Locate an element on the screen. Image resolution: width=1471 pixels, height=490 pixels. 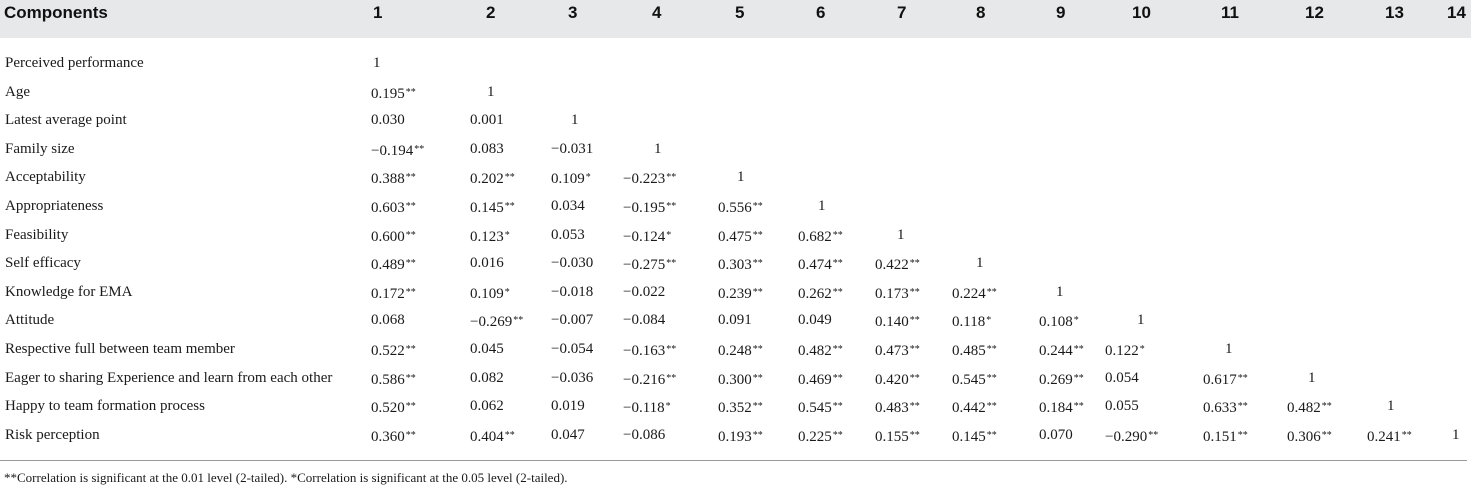
cell-value: 0.603 is located at coordinates (388, 208).